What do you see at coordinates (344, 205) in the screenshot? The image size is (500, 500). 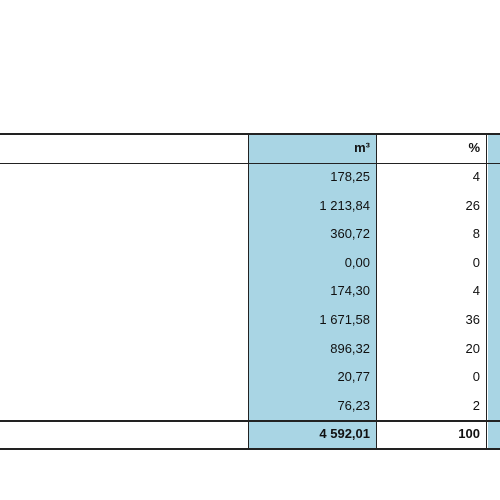 I see `table-cell: 1 213,84` at bounding box center [344, 205].